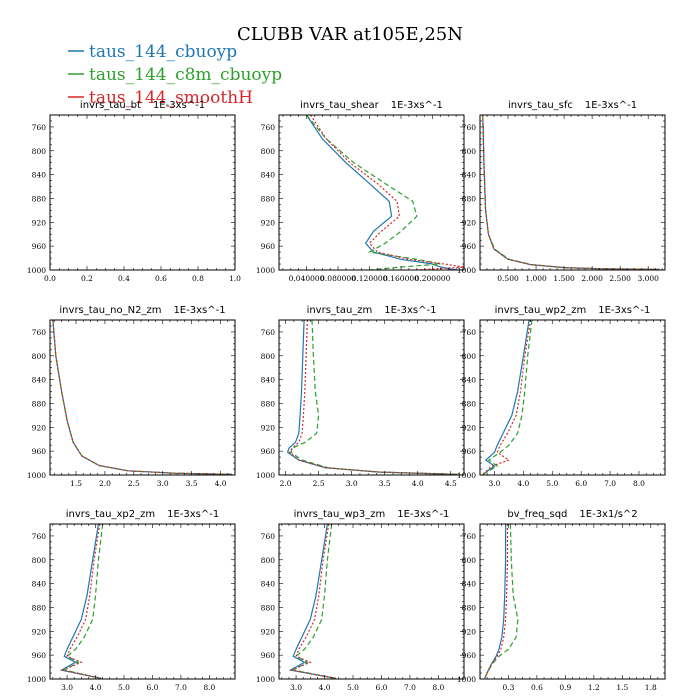 This screenshot has height=700, width=700. What do you see at coordinates (319, 483) in the screenshot?
I see `x-tick-label: 2.5` at bounding box center [319, 483].